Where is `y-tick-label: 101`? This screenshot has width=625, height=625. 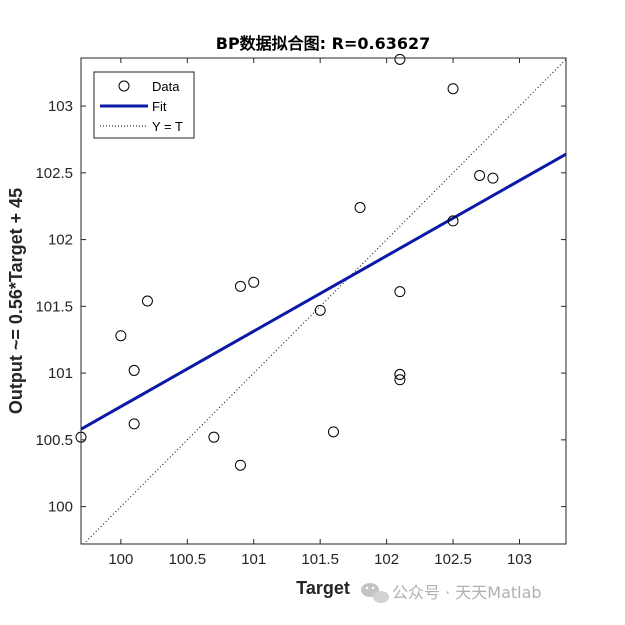 y-tick-label: 101 is located at coordinates (60, 373).